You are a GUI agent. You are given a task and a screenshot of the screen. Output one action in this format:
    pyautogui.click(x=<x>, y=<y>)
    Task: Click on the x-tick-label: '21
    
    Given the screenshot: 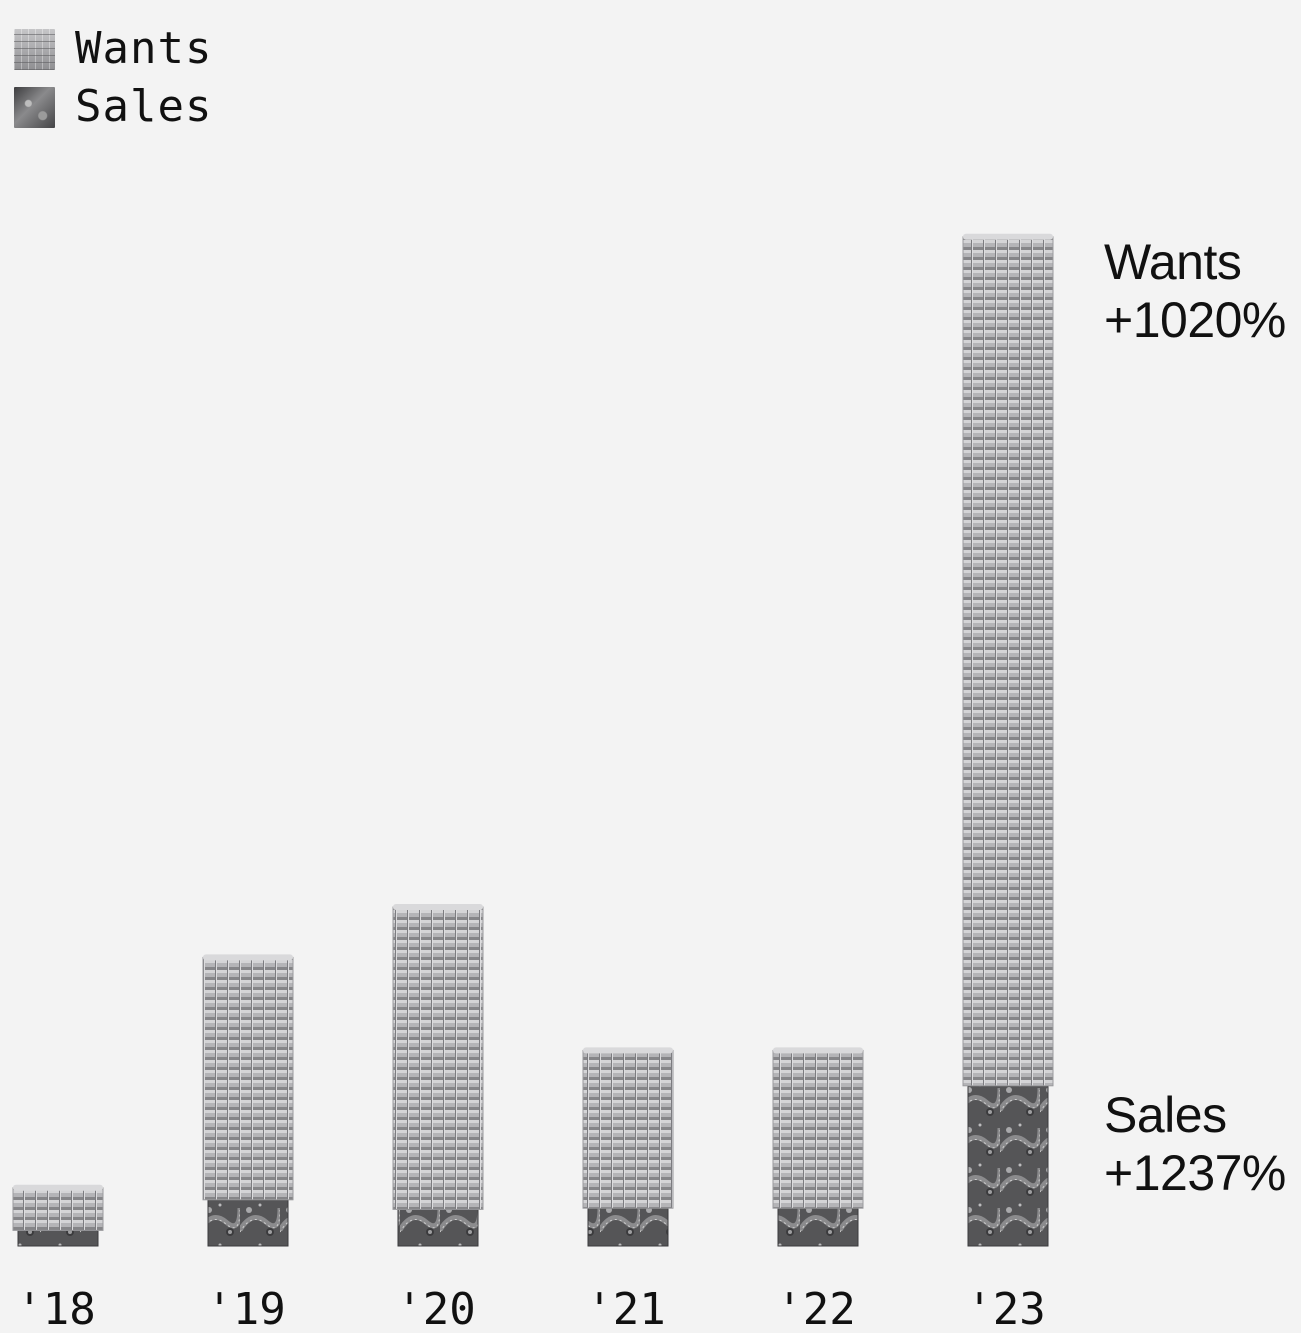 What is the action you would take?
    pyautogui.click(x=625, y=1308)
    